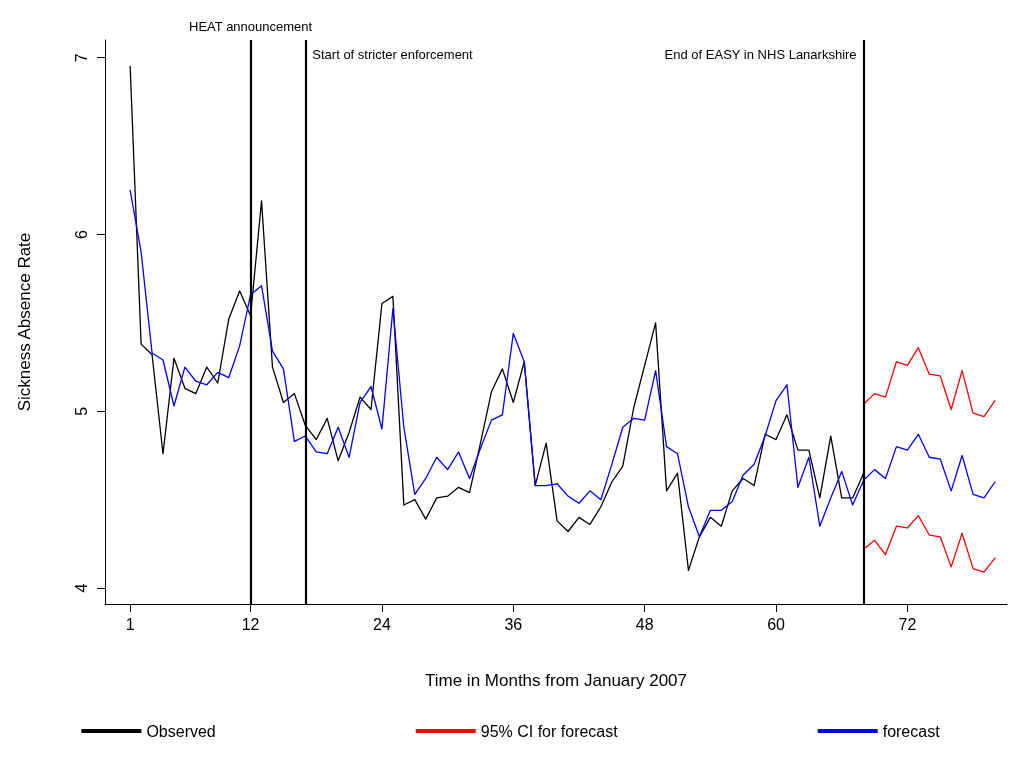  I want to click on x-tick-label: 36, so click(513, 624).